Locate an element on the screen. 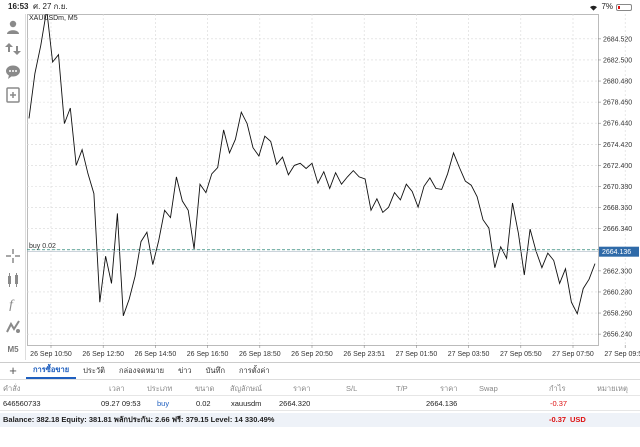 Image resolution: width=640 pixels, height=447 pixels. y-tick-label: 2656.240 is located at coordinates (617, 335).